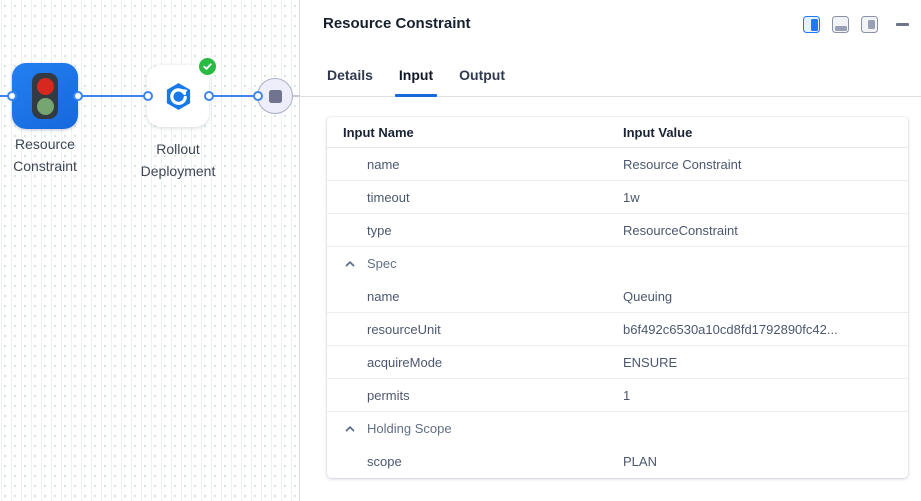  What do you see at coordinates (617, 395) in the screenshot?
I see `table-row: permits 1` at bounding box center [617, 395].